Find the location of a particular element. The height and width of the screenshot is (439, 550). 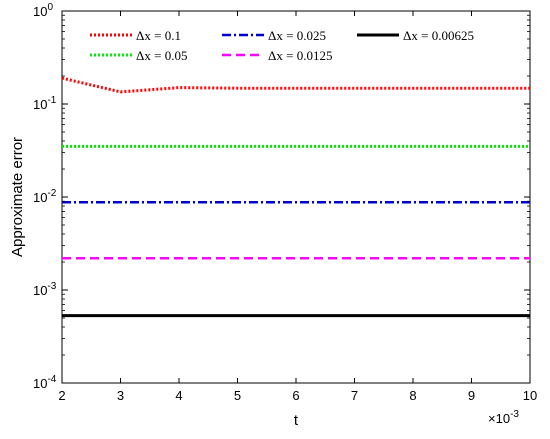

y-axis-label: Approximate error is located at coordinates (17, 197).